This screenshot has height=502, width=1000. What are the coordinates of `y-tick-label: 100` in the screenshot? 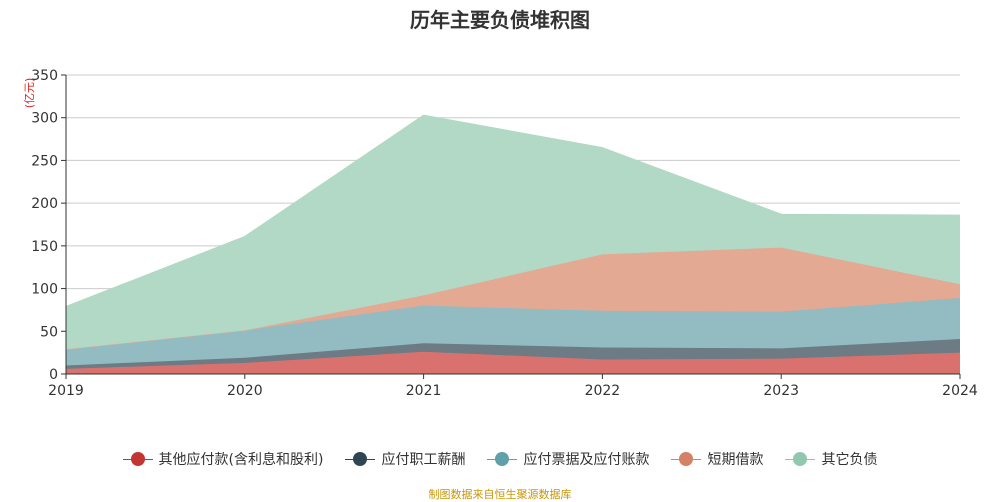 It's located at (44, 290).